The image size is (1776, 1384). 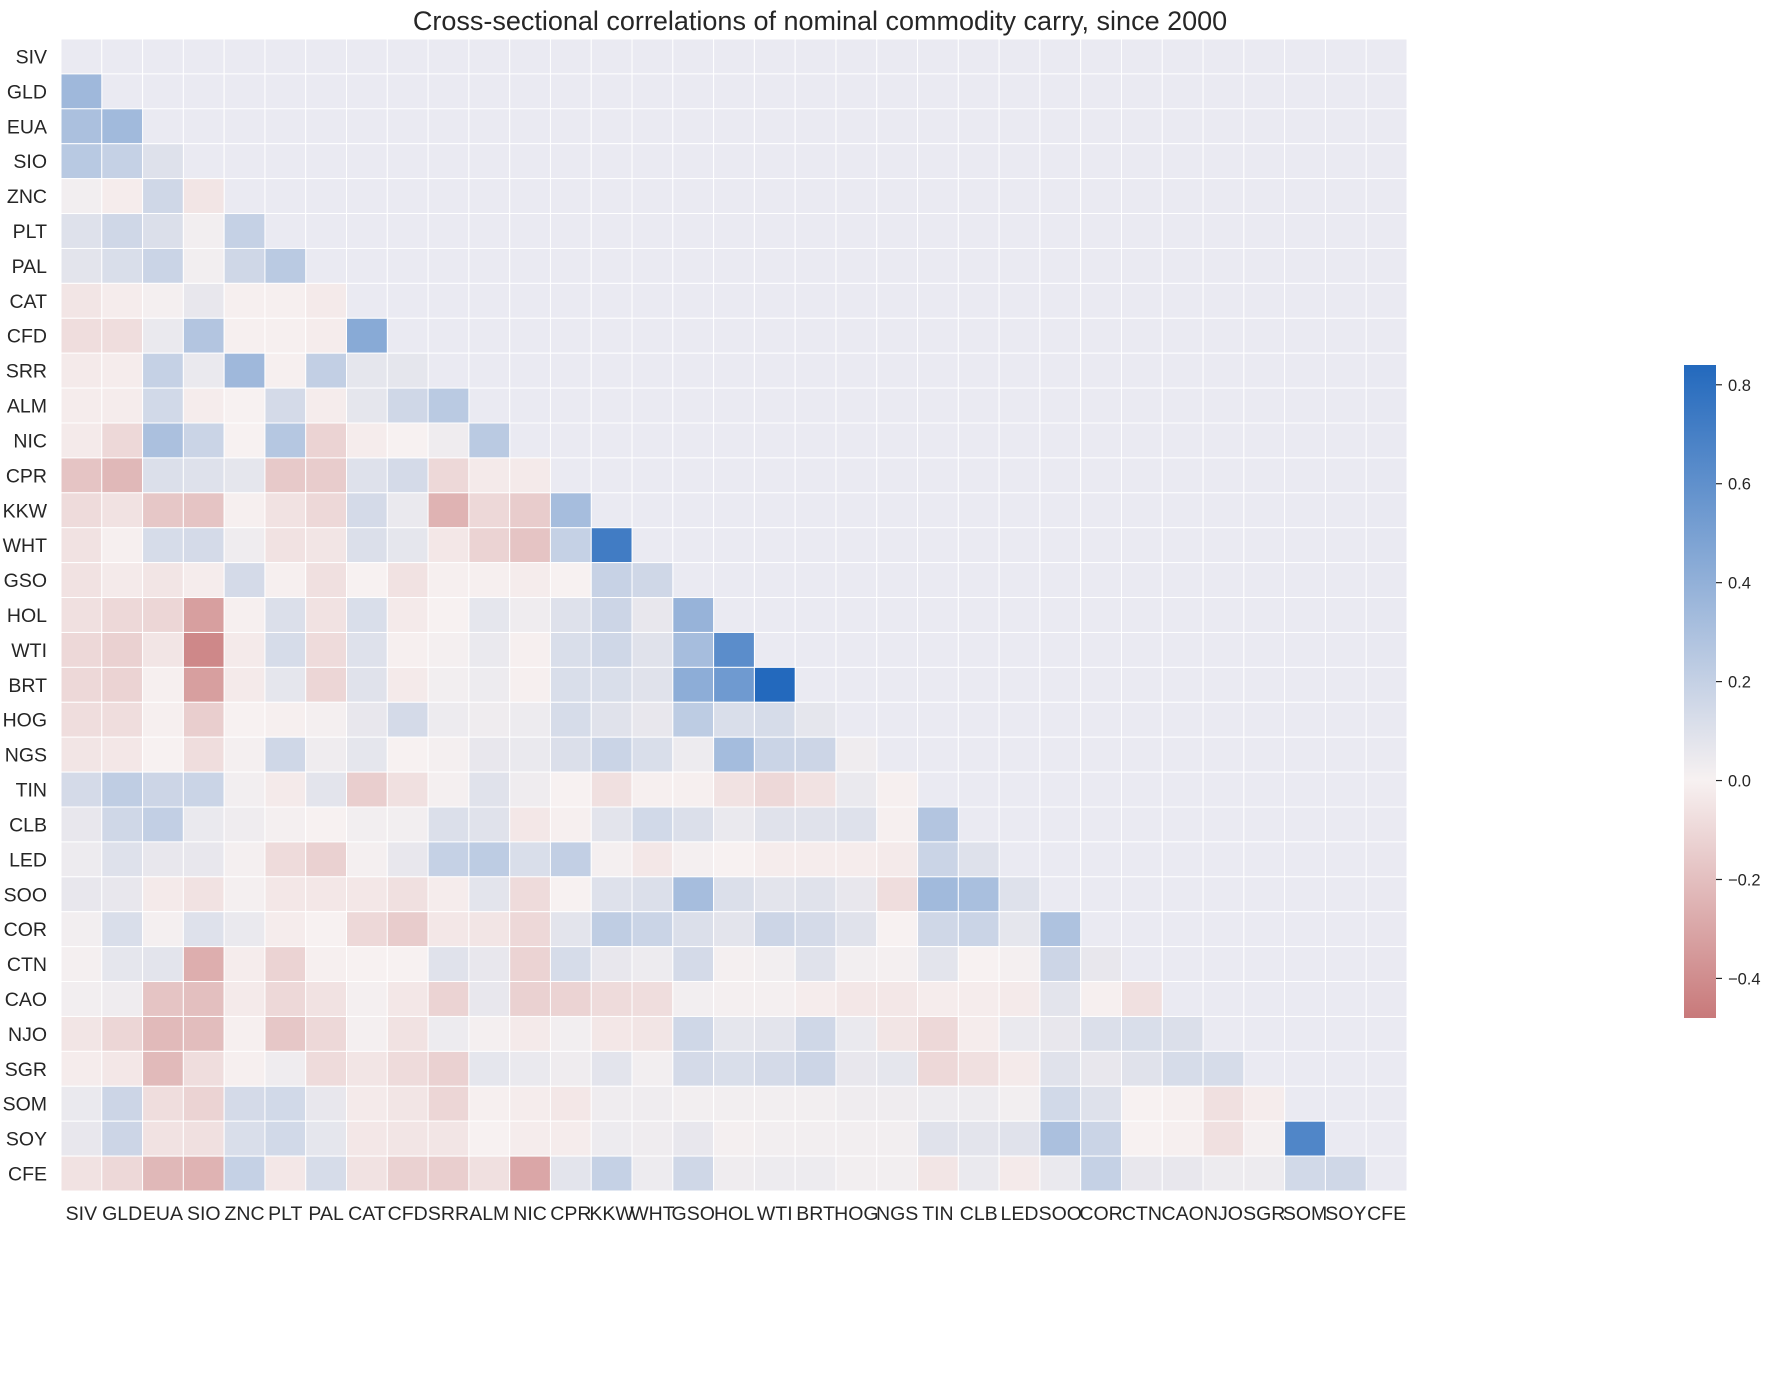 What do you see at coordinates (203, 929) in the screenshot?
I see `cell-cor-sio` at bounding box center [203, 929].